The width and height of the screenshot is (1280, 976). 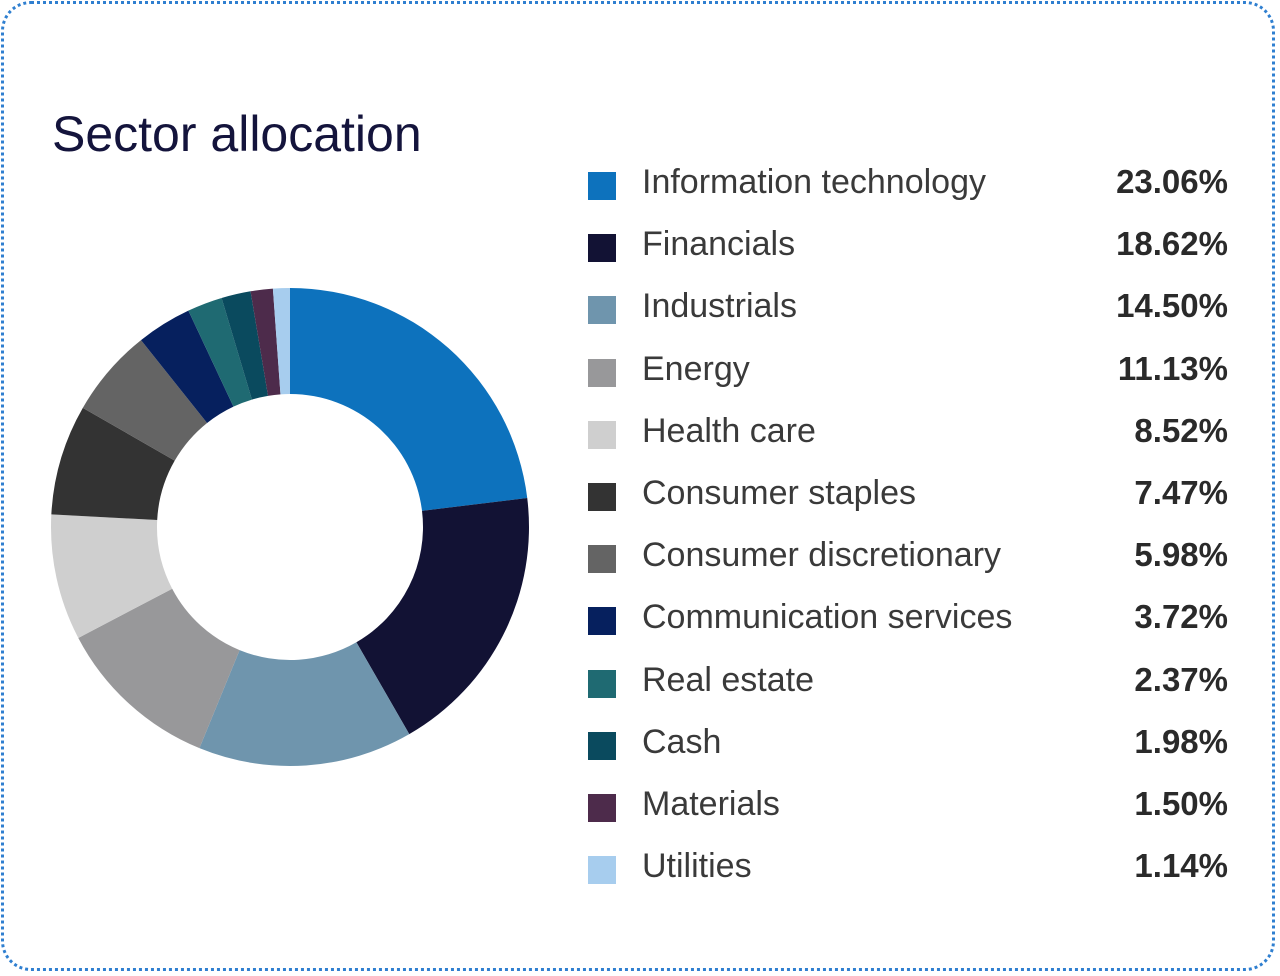 I want to click on legend-value: 1.98%, so click(x=1181, y=741).